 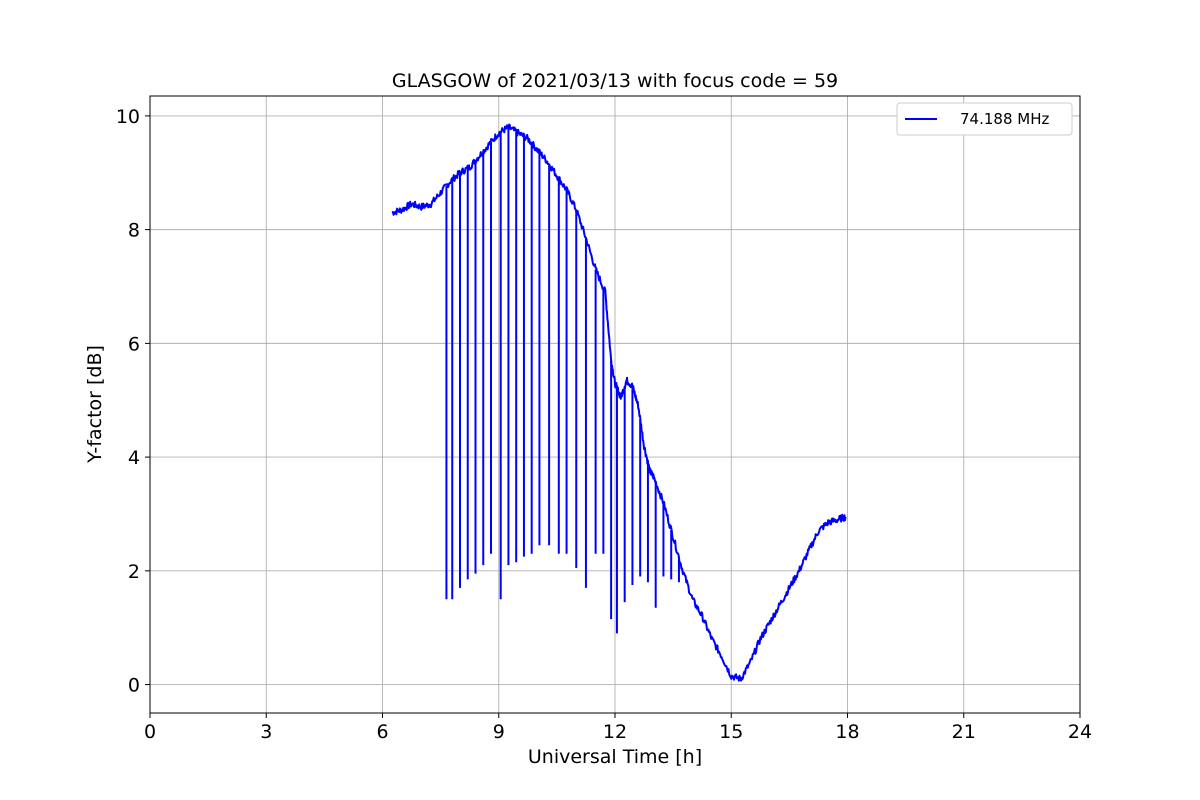 What do you see at coordinates (134, 458) in the screenshot?
I see `y-tick-label: 4` at bounding box center [134, 458].